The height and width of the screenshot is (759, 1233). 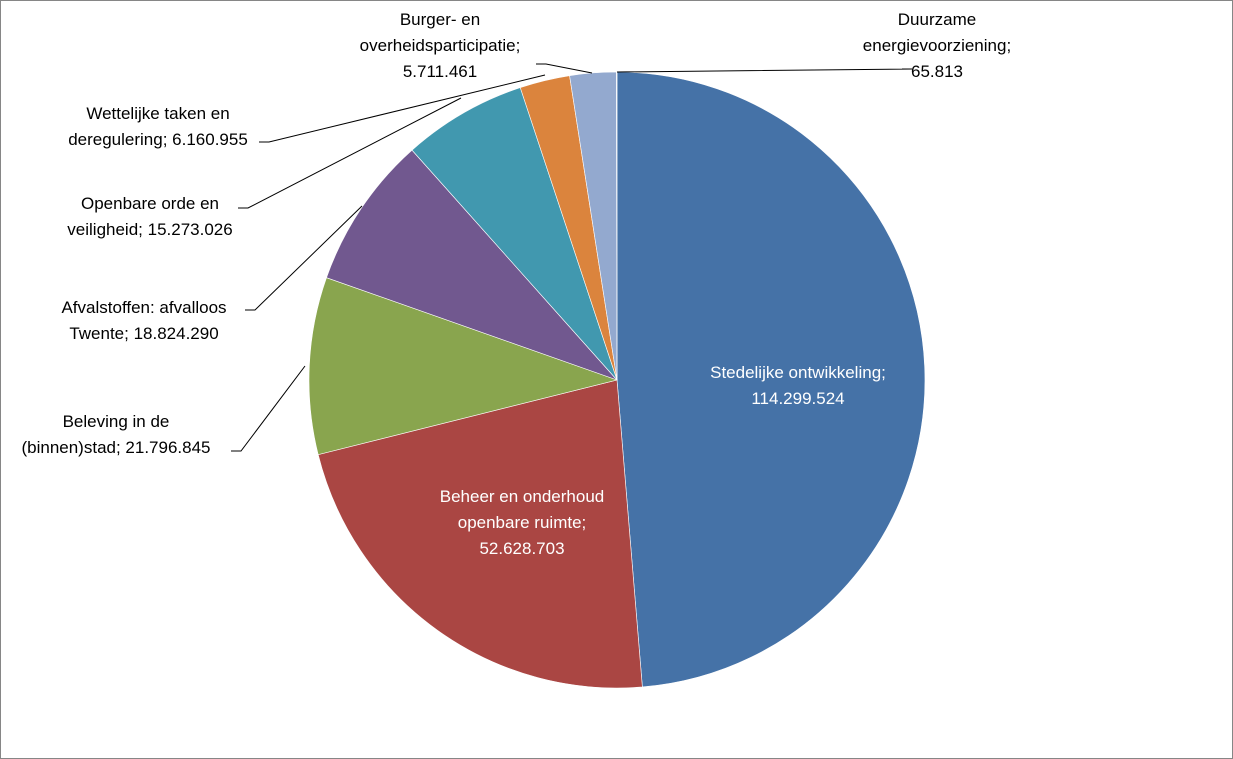 I want to click on data-label-line: Beleving in de, so click(x=116, y=421).